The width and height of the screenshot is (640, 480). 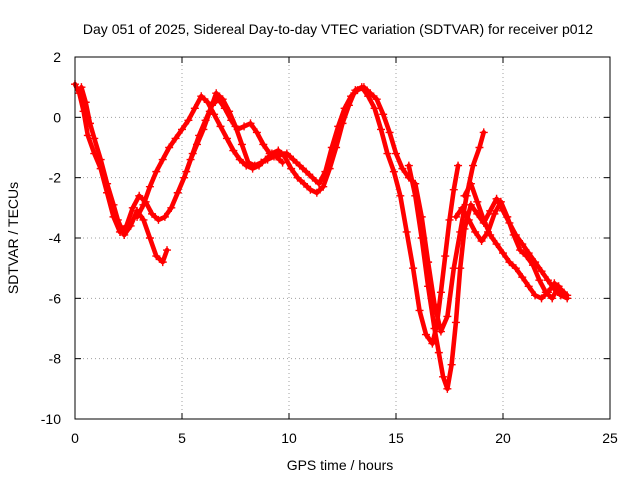 What do you see at coordinates (610, 438) in the screenshot?
I see `x-tick-label: 25` at bounding box center [610, 438].